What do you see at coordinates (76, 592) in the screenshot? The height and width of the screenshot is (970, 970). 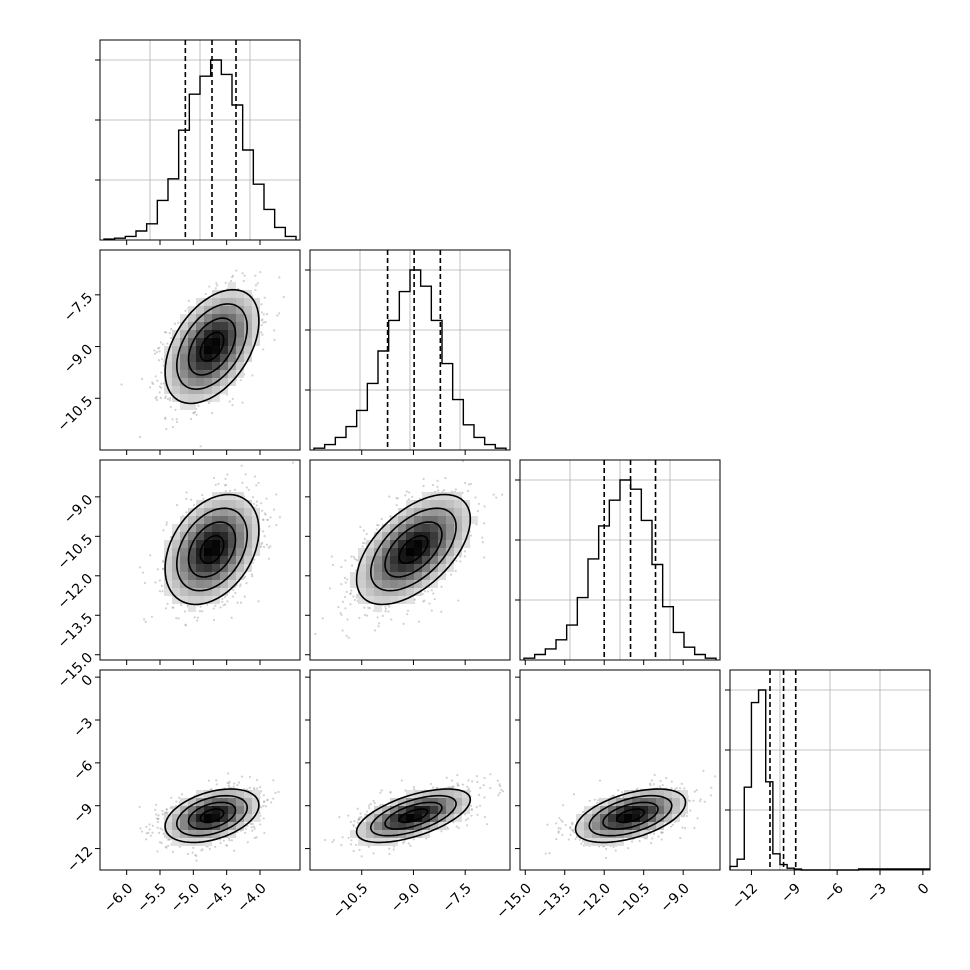 I see `y-tick-label: −12.0` at bounding box center [76, 592].